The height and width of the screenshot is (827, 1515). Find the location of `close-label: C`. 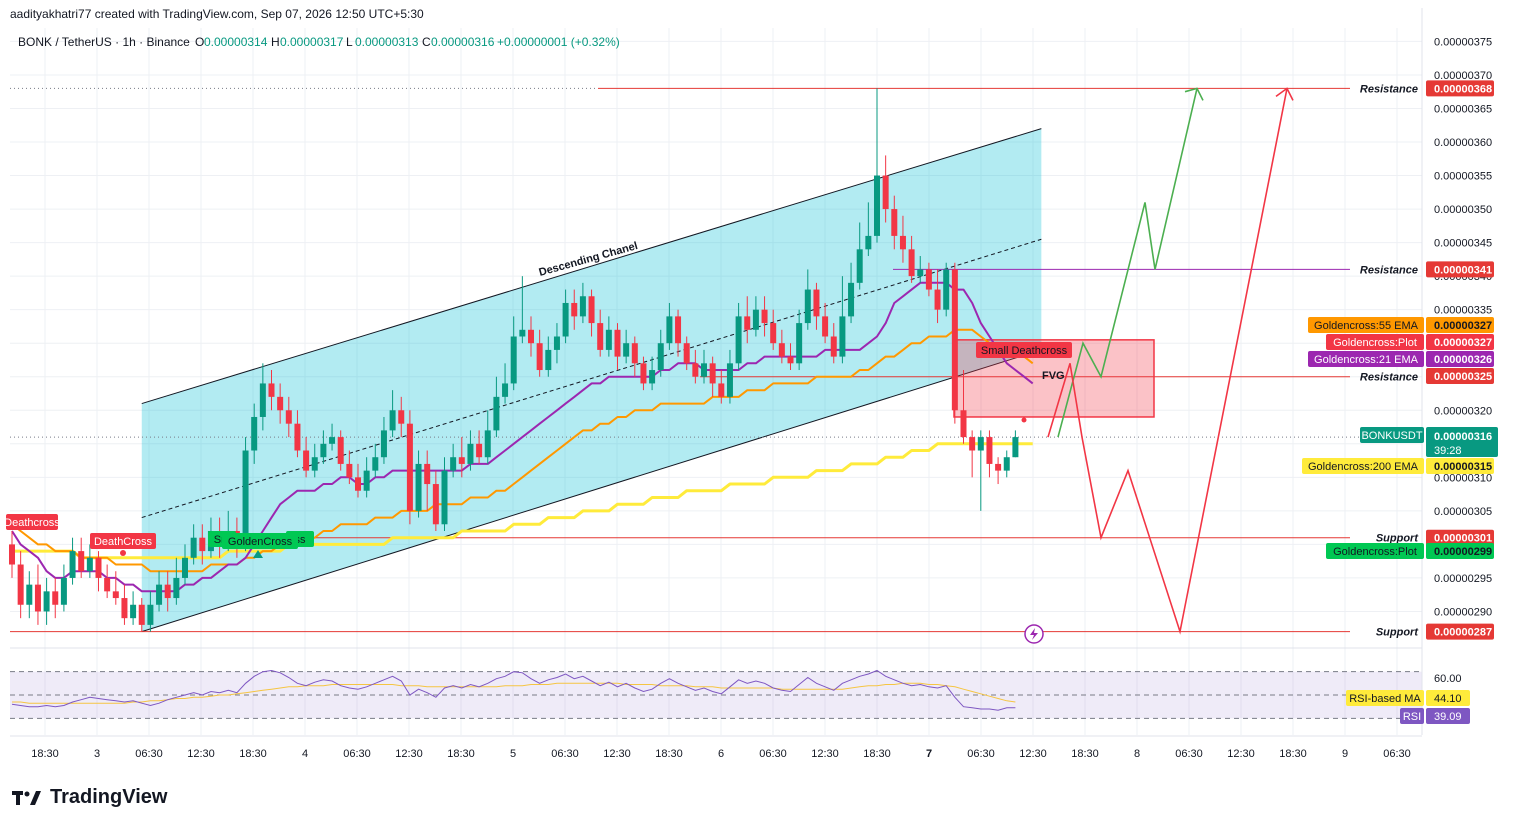

close-label: C is located at coordinates (426, 42).